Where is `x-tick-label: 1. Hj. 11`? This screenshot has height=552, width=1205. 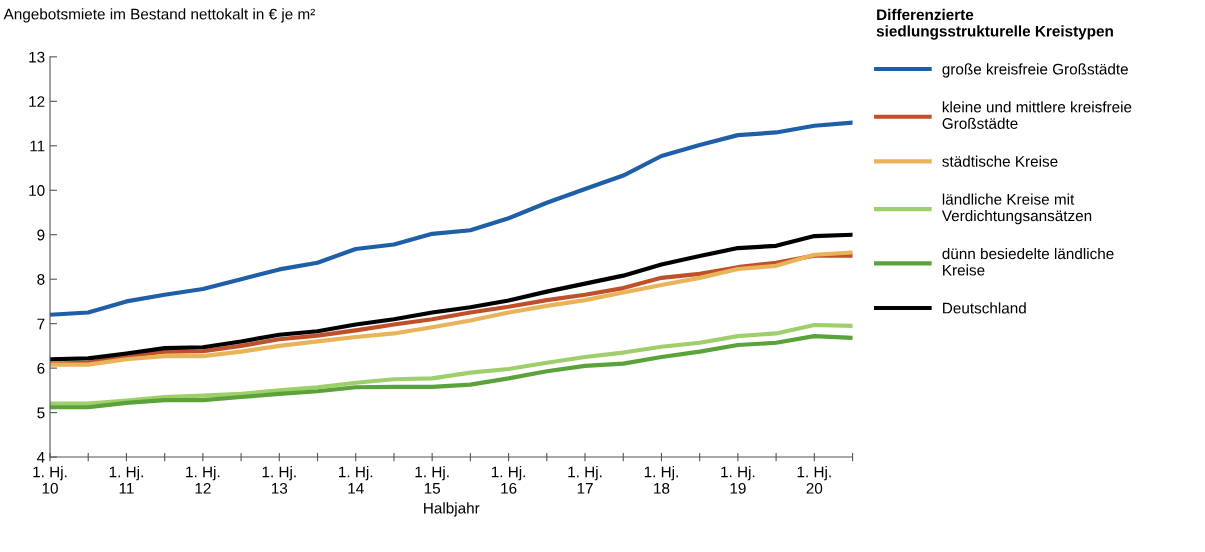
x-tick-label: 1. Hj. 11 is located at coordinates (126, 480).